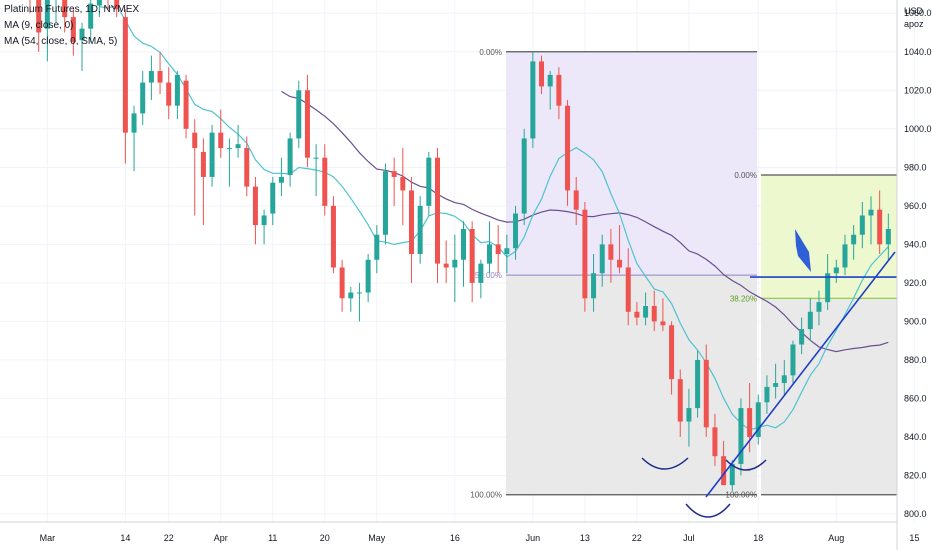  Describe the element at coordinates (914, 24) in the screenshot. I see `price-axis-subtitle: apoz` at that location.